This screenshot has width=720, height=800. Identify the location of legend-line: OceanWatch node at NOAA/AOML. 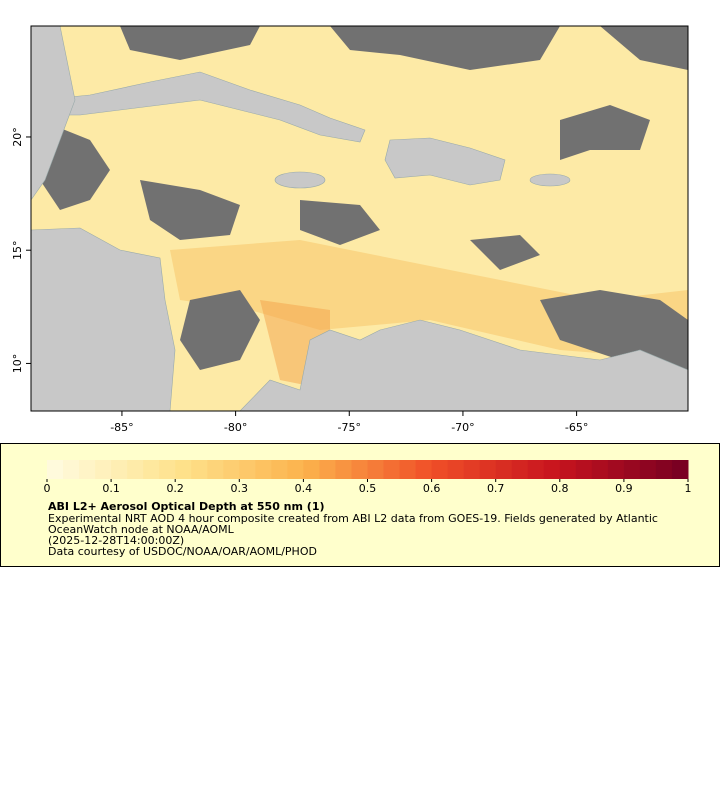
(141, 529).